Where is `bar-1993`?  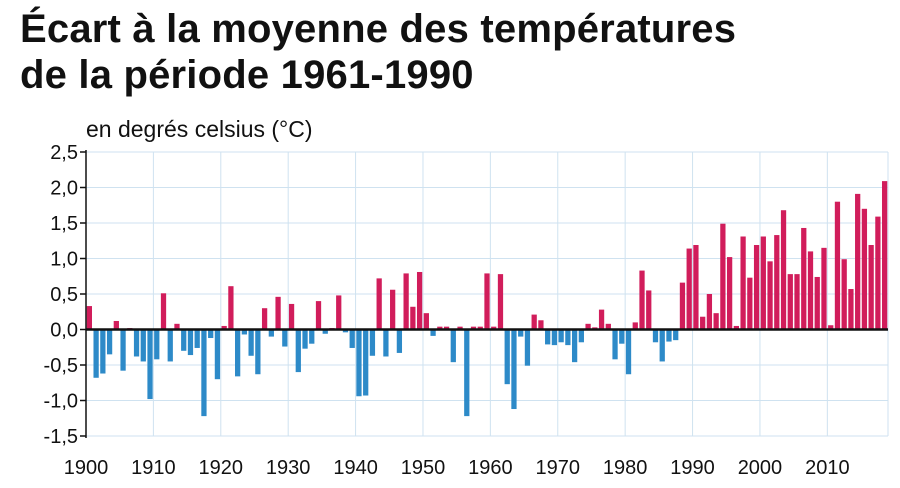
bar-1993 is located at coordinates (716, 321).